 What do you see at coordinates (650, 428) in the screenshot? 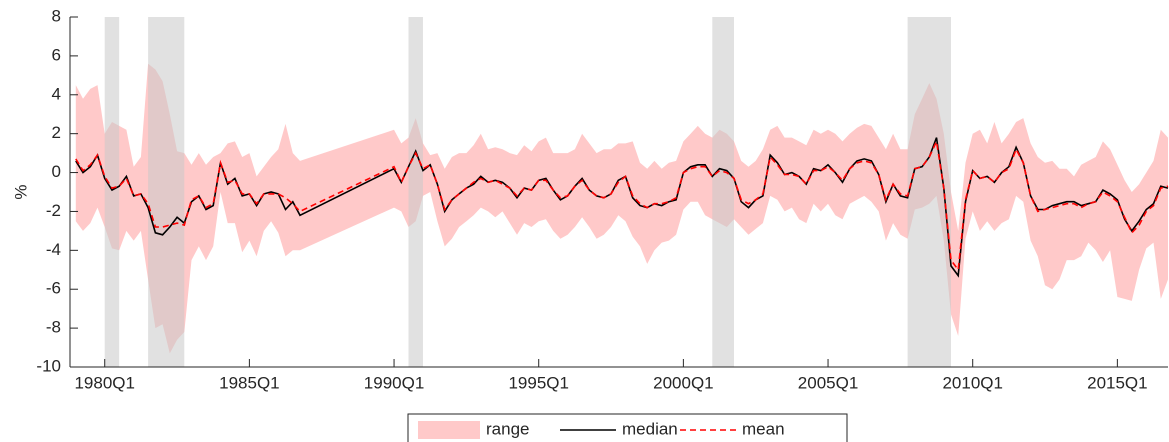
I see `legend-label: median` at bounding box center [650, 428].